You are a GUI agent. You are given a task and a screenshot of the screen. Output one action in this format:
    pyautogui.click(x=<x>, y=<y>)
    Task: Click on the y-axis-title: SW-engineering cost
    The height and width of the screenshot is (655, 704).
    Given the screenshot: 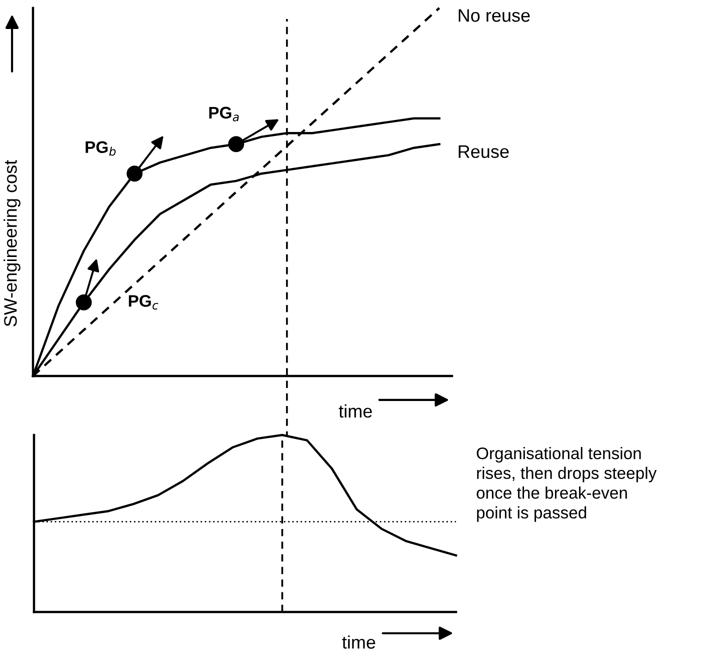 What is the action you would take?
    pyautogui.click(x=12, y=243)
    